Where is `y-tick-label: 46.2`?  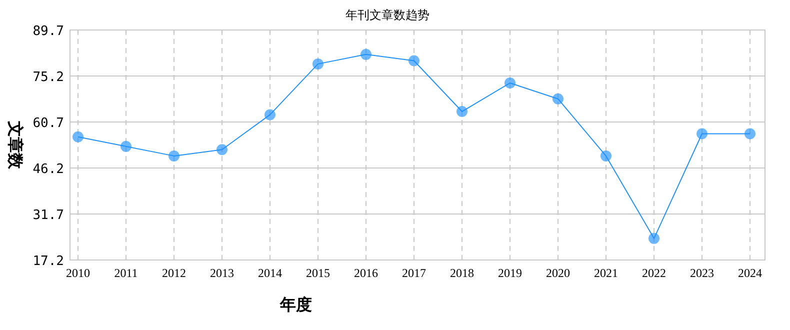 y-tick-label: 46.2 is located at coordinates (48, 169).